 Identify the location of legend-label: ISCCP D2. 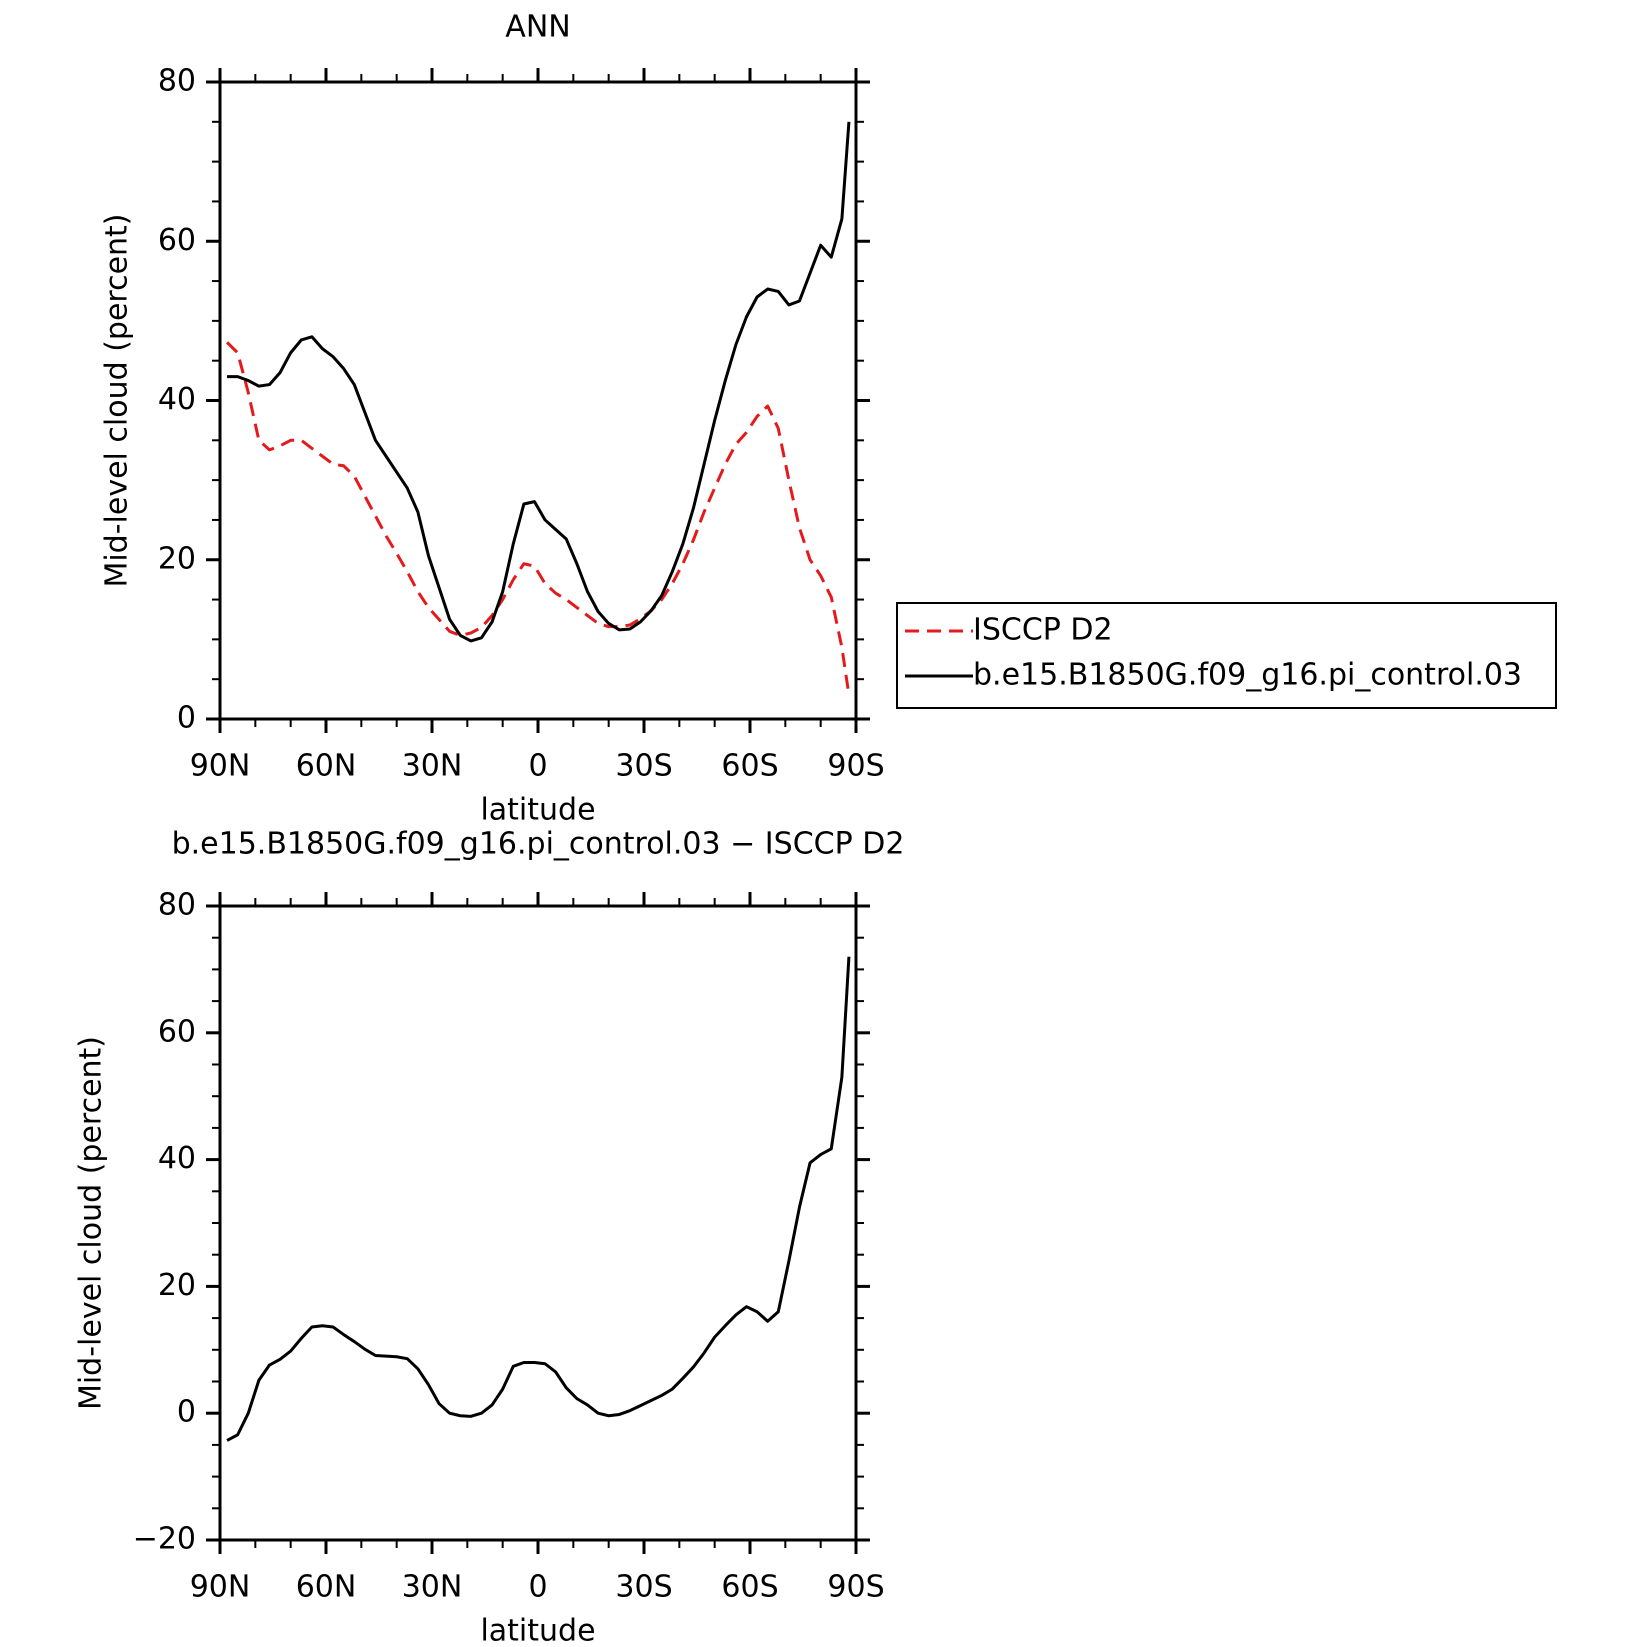
(1043, 630).